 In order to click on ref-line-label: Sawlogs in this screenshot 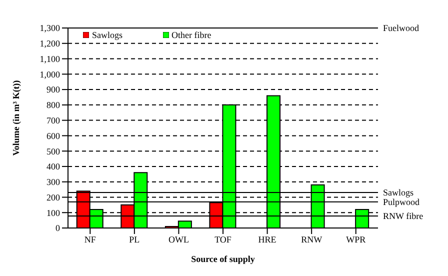, I will do `click(398, 193)`.